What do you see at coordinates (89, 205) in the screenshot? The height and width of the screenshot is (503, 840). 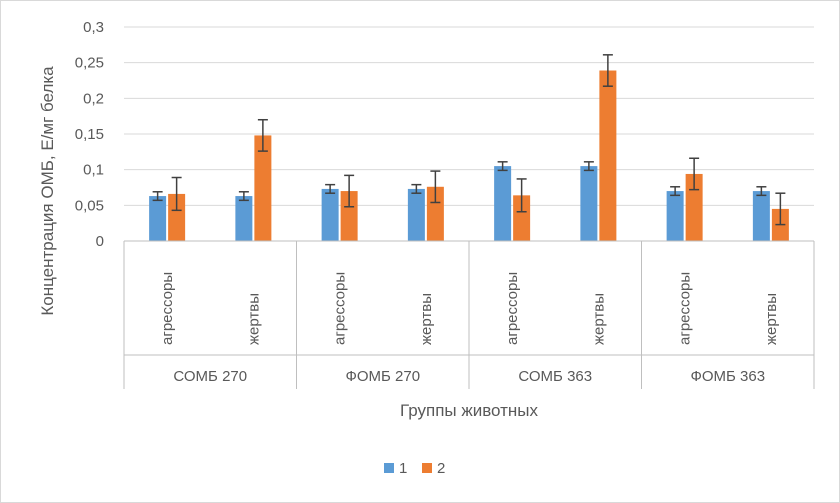 I see `y-tick-label: 0,05` at bounding box center [89, 205].